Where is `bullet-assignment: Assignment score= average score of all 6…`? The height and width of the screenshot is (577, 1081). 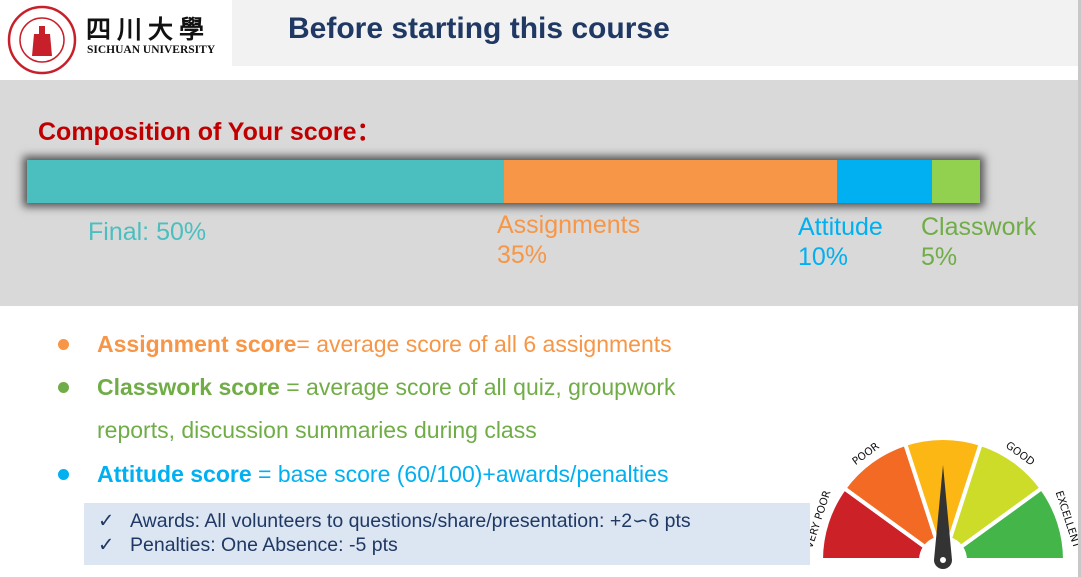
bullet-assignment: Assignment score= average score of all 6… is located at coordinates (384, 344).